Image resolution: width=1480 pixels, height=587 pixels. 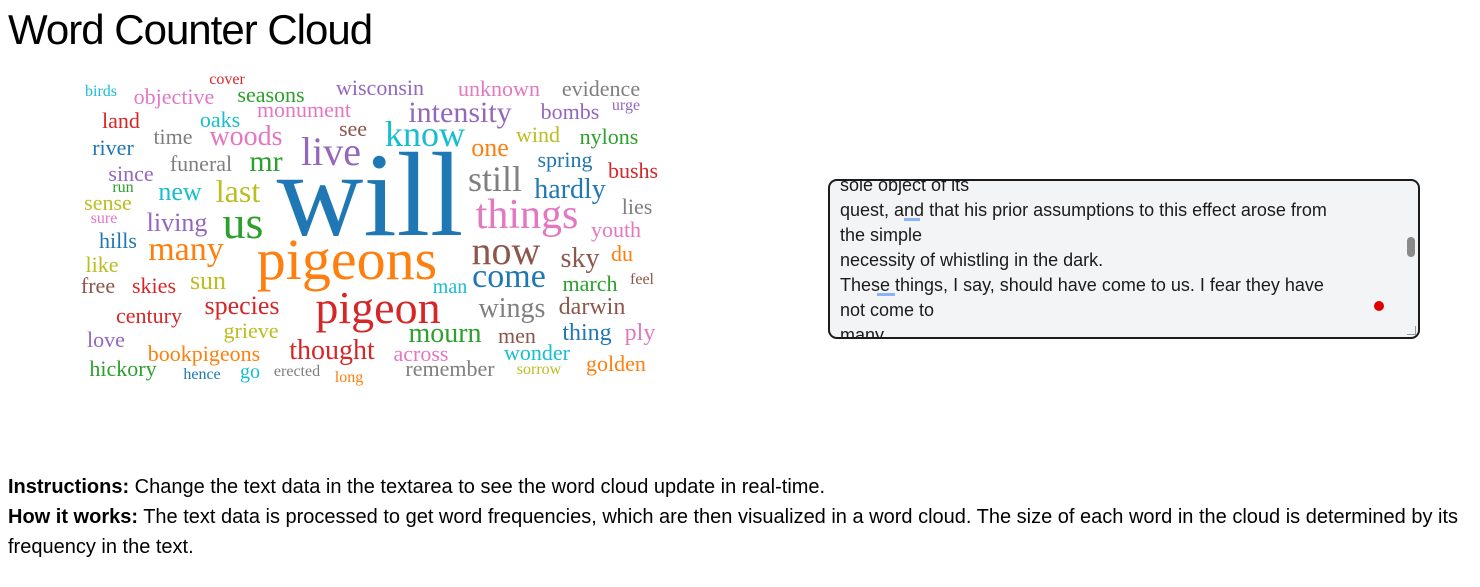 I want to click on cloud-word: go, so click(x=250, y=372).